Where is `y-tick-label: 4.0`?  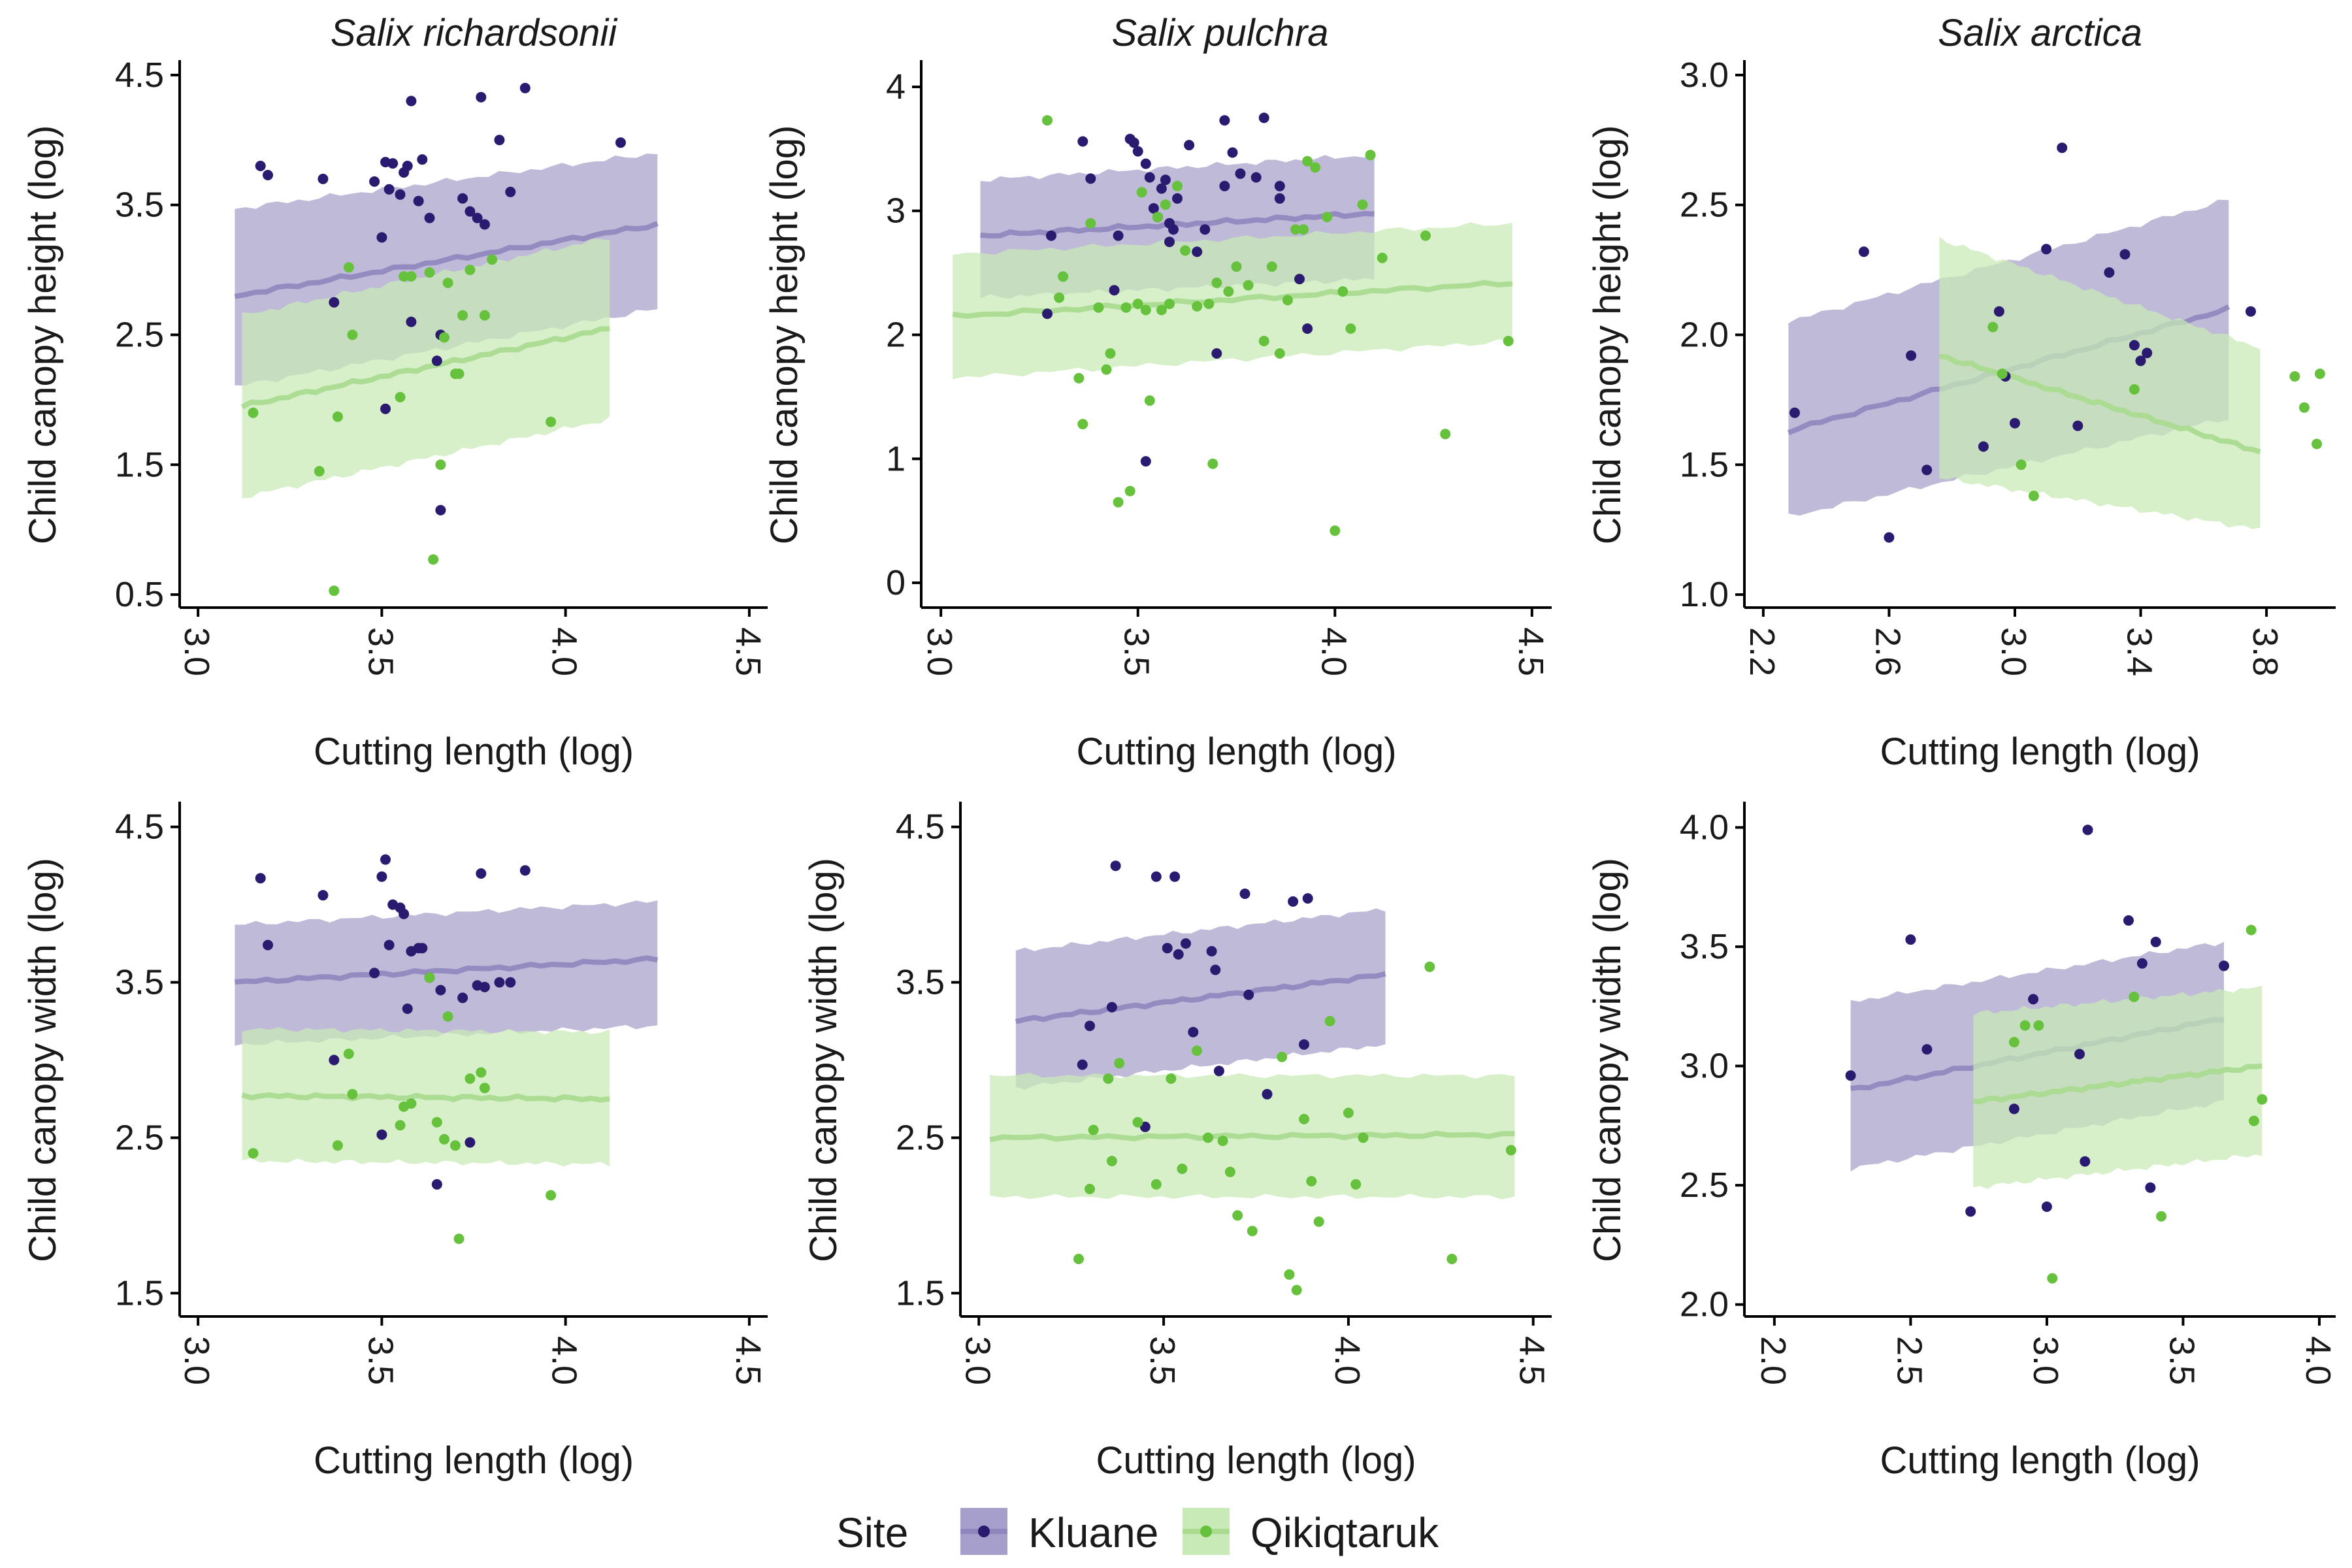 y-tick-label: 4.0 is located at coordinates (1704, 827).